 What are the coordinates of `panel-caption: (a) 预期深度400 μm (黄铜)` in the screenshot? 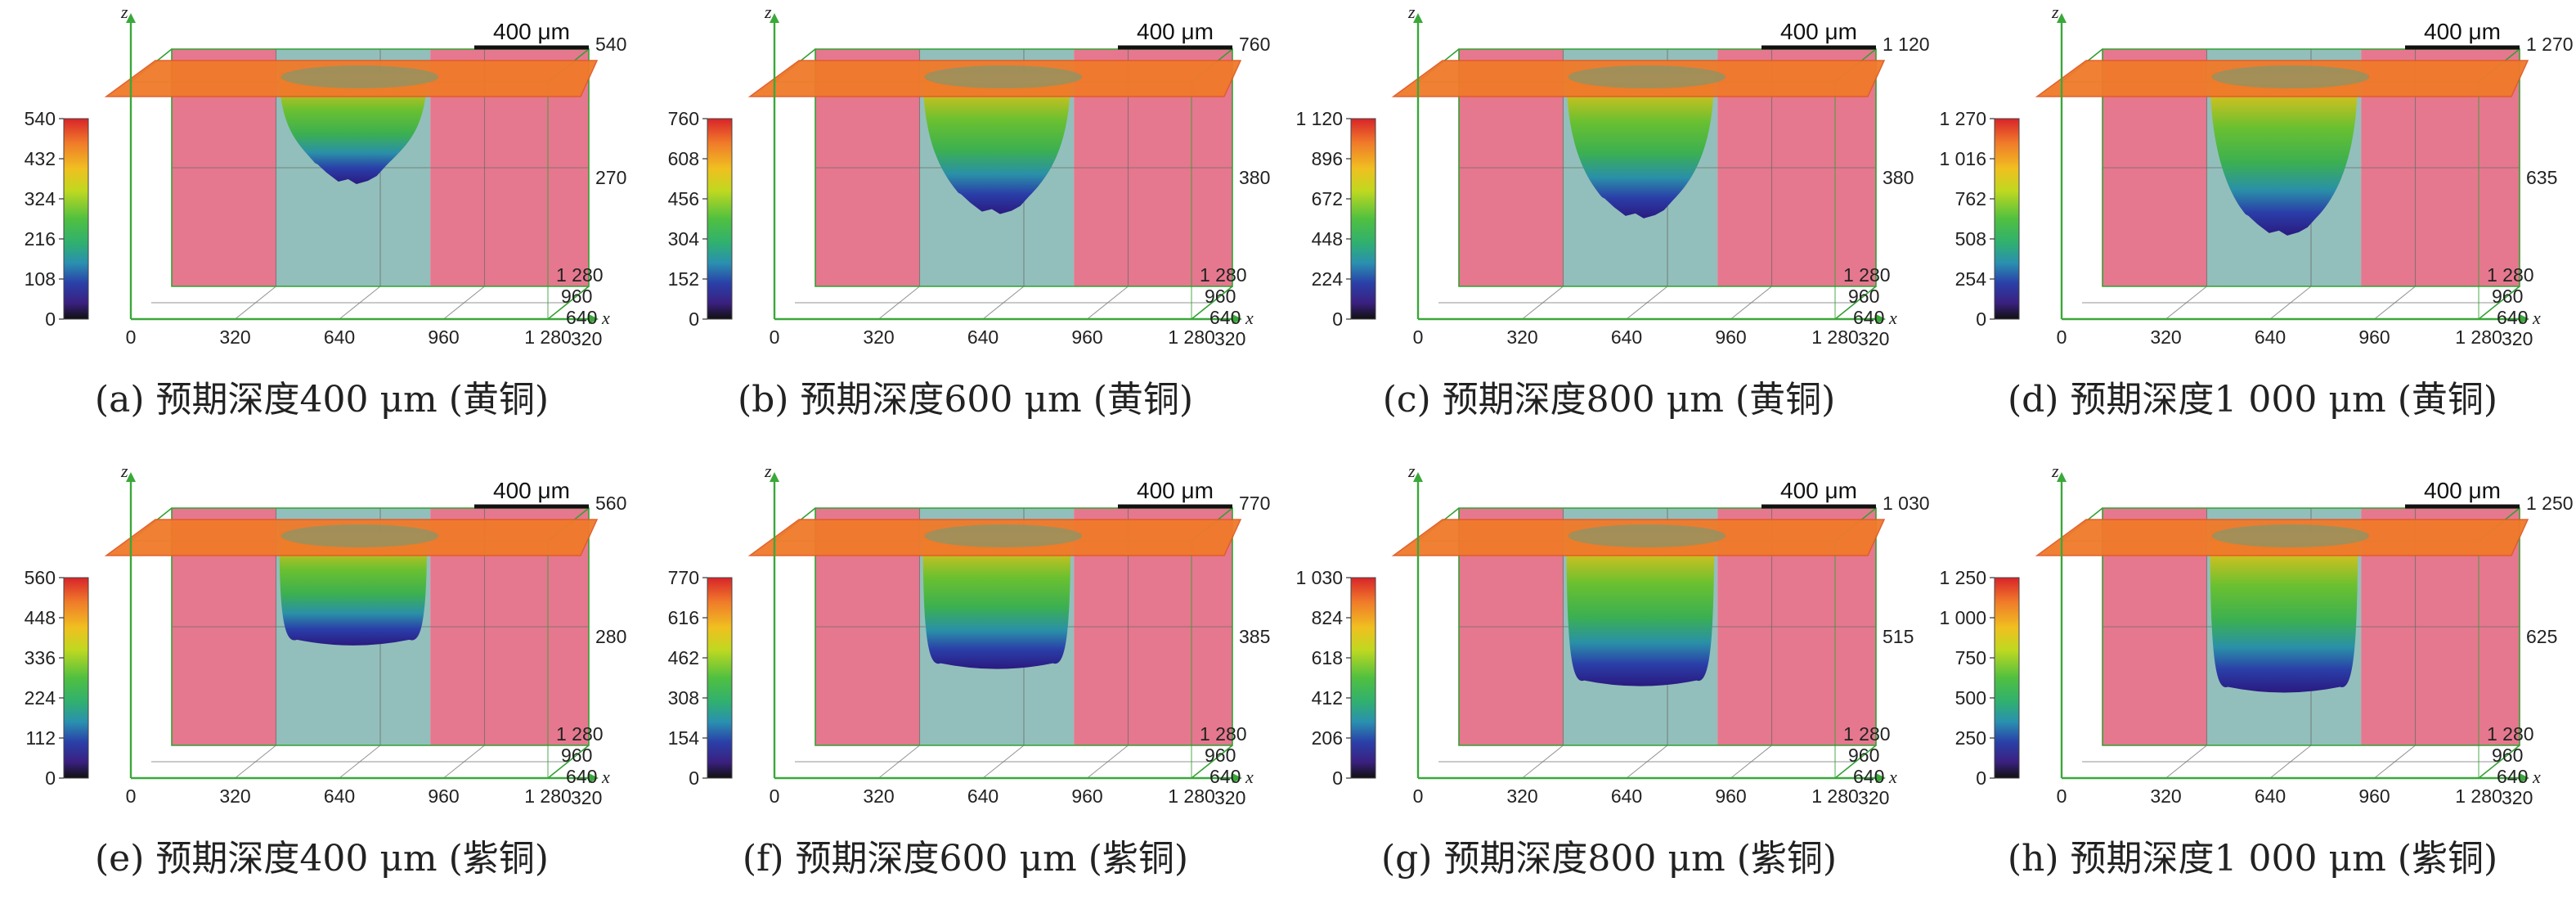 It's located at (322, 400).